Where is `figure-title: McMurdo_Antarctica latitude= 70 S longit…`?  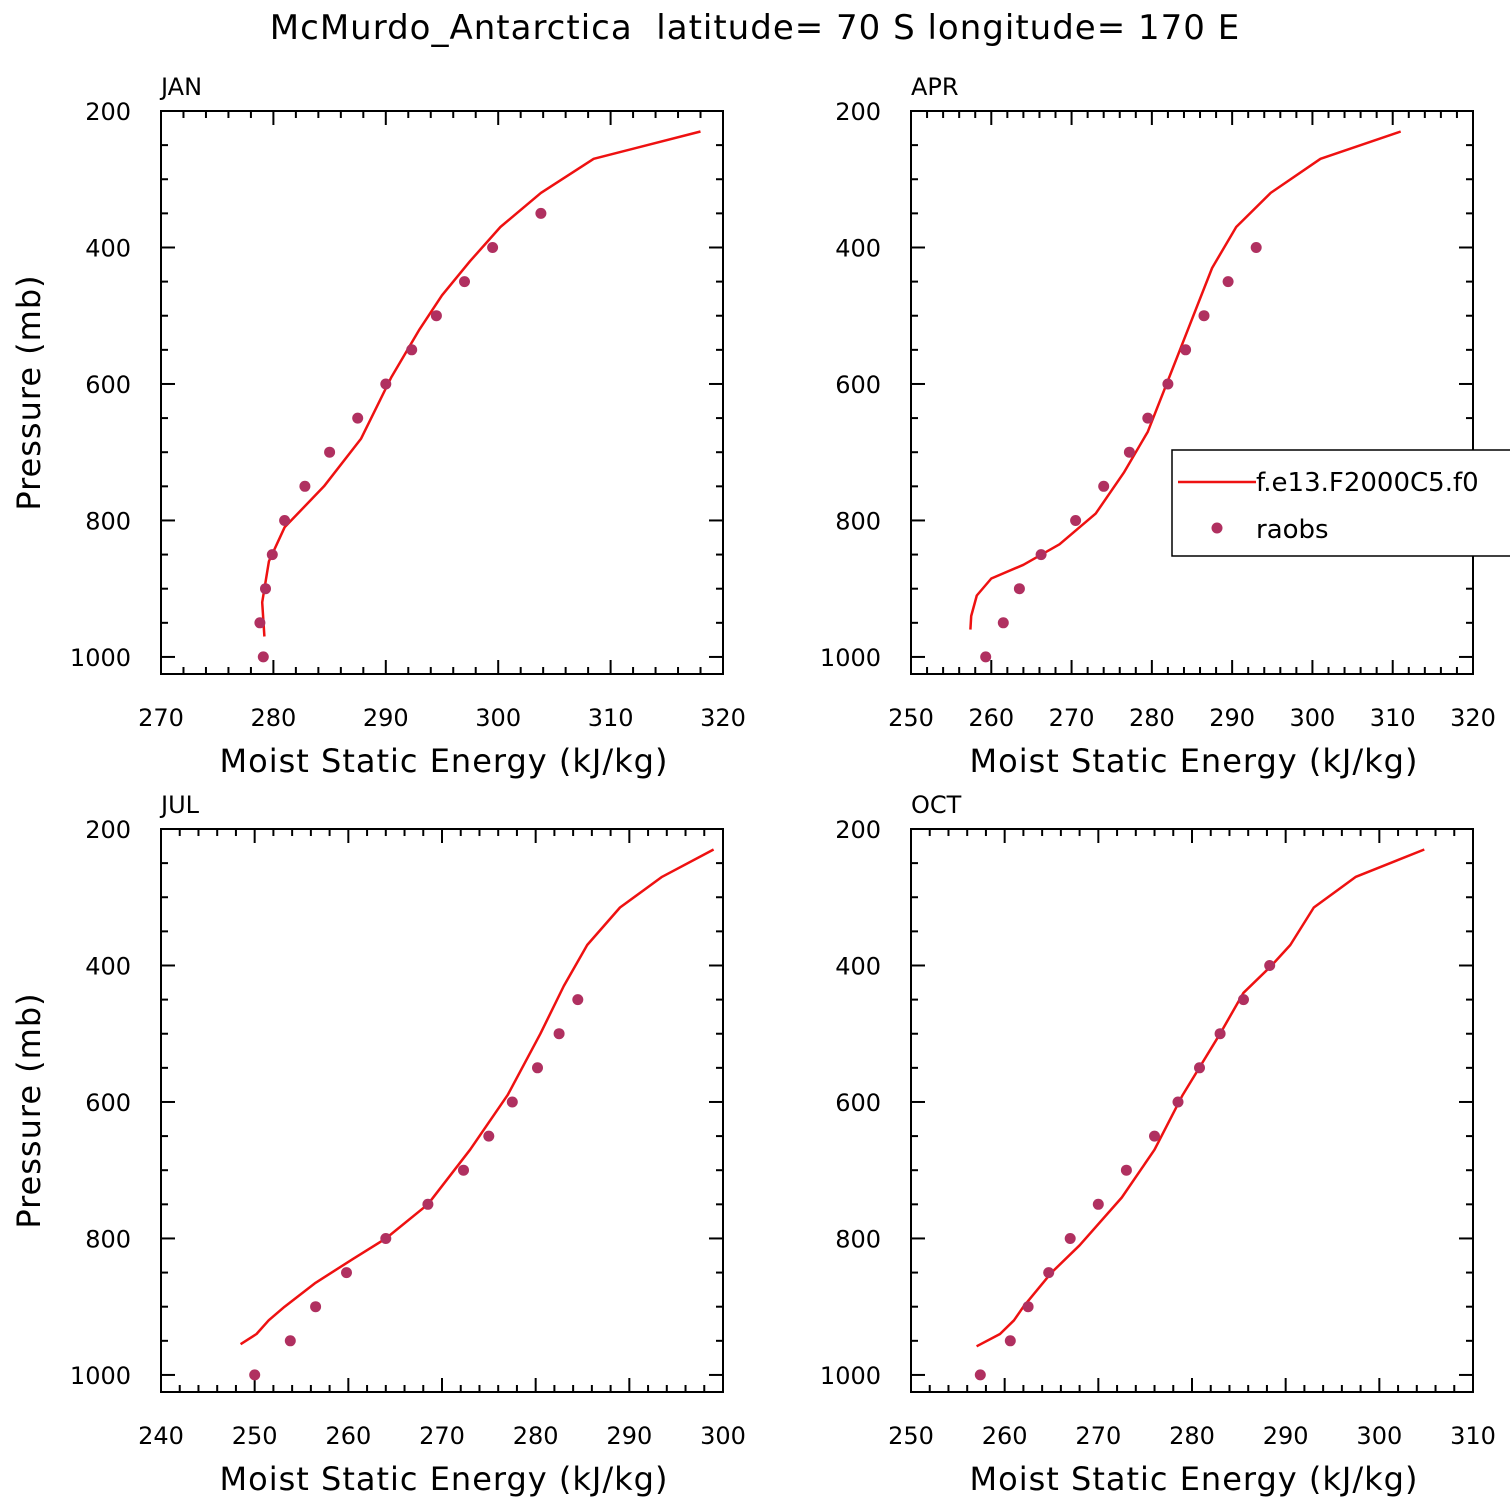
figure-title: McMurdo_Antarctica latitude= 70 S longit… is located at coordinates (755, 28).